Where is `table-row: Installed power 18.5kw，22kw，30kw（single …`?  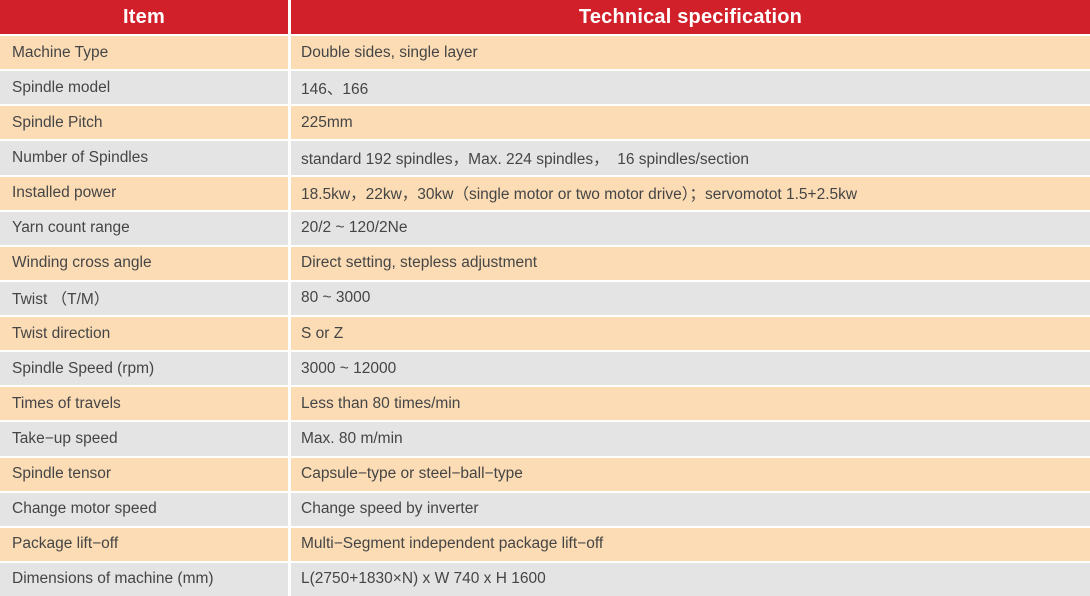 table-row: Installed power 18.5kw，22kw，30kw（single … is located at coordinates (545, 192).